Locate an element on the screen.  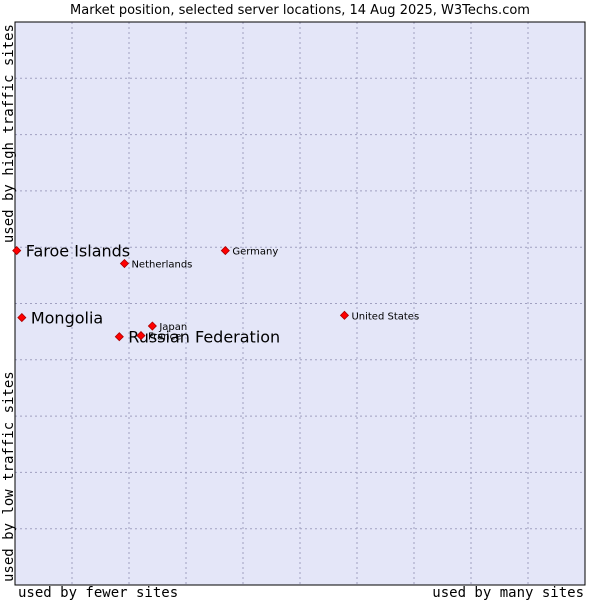
point-label: Netherlands is located at coordinates (161, 265).